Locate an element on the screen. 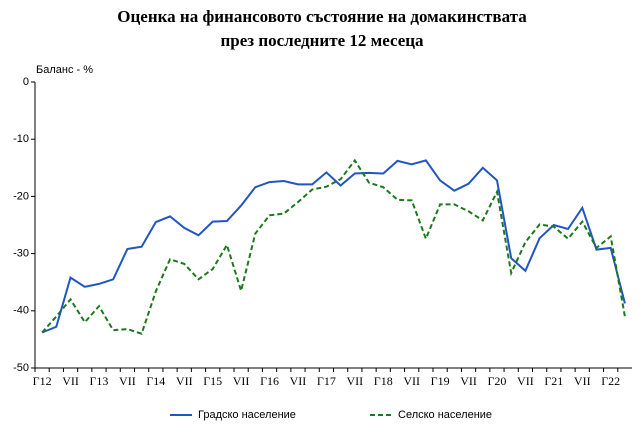 The height and width of the screenshot is (430, 644). x-tick-label: Г15 is located at coordinates (212, 381).